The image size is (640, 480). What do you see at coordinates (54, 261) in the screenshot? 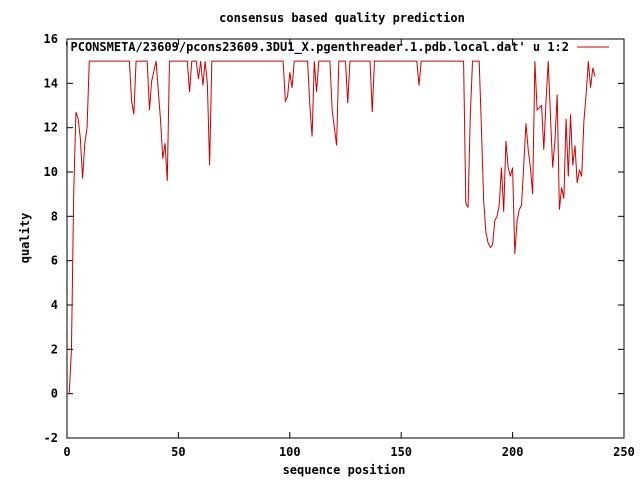
I see `y-tick-label: 6` at bounding box center [54, 261].